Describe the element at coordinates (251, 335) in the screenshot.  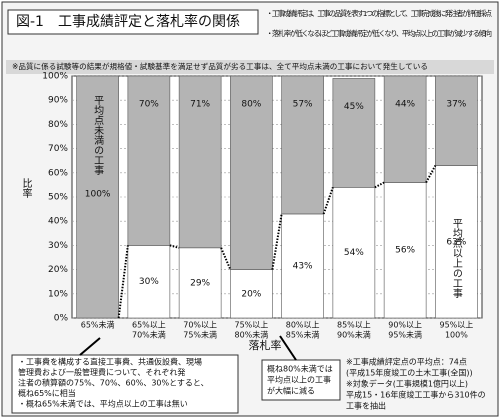
I see `x-tick-label: 80%未満` at that location.